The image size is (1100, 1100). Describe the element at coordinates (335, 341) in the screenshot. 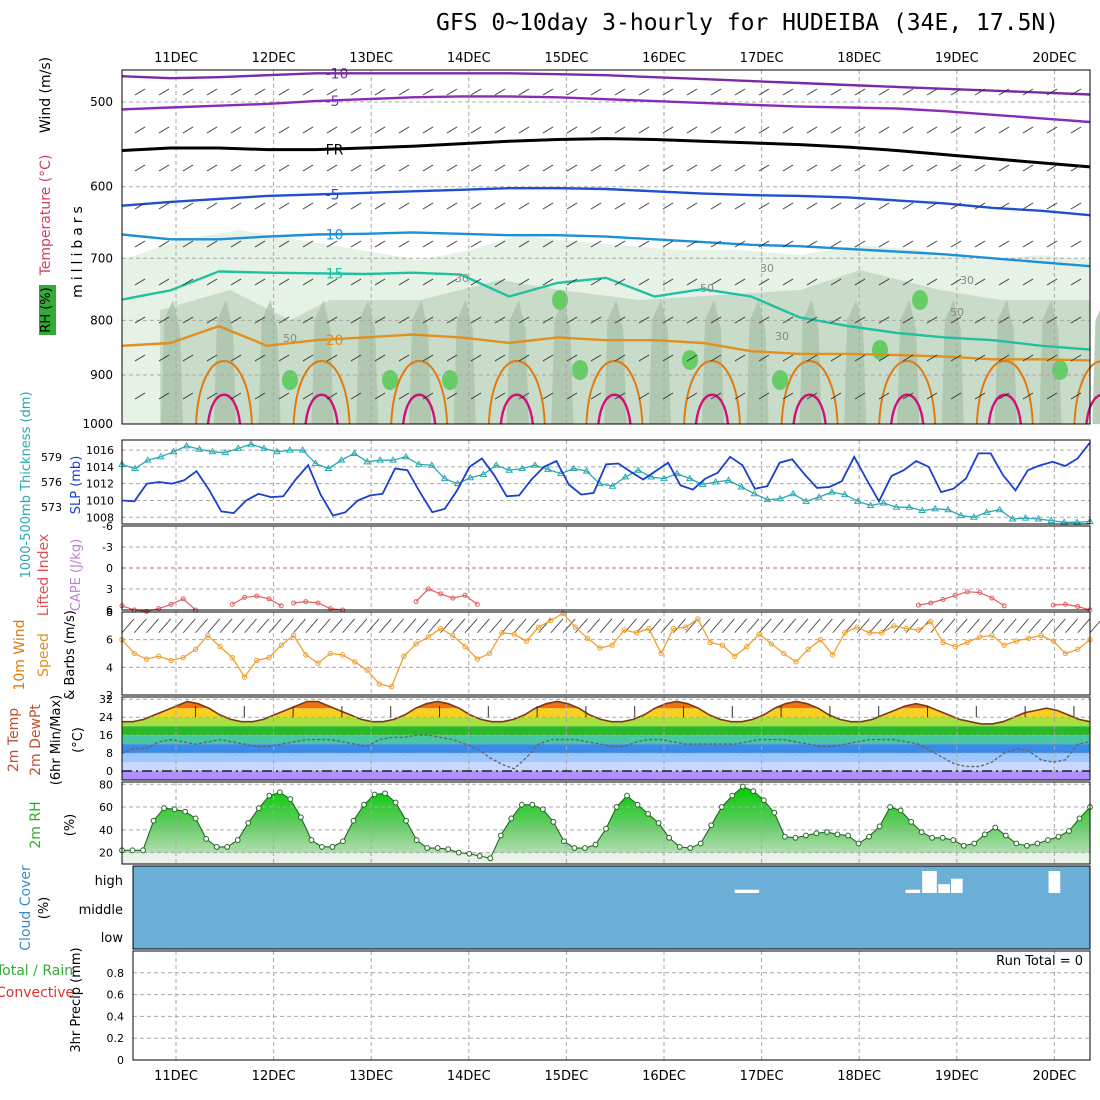

I see `isotherm-label: 20` at that location.